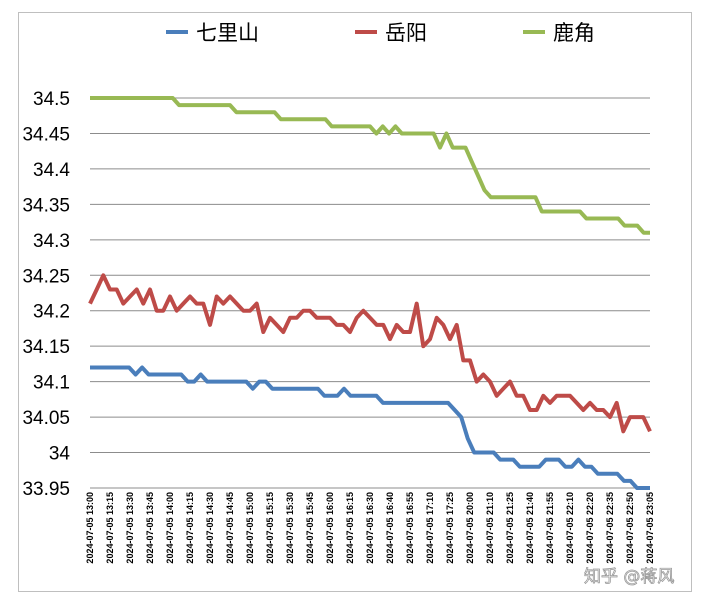  What do you see at coordinates (46, 418) in the screenshot?
I see `y-tick-label: 34.05` at bounding box center [46, 418].